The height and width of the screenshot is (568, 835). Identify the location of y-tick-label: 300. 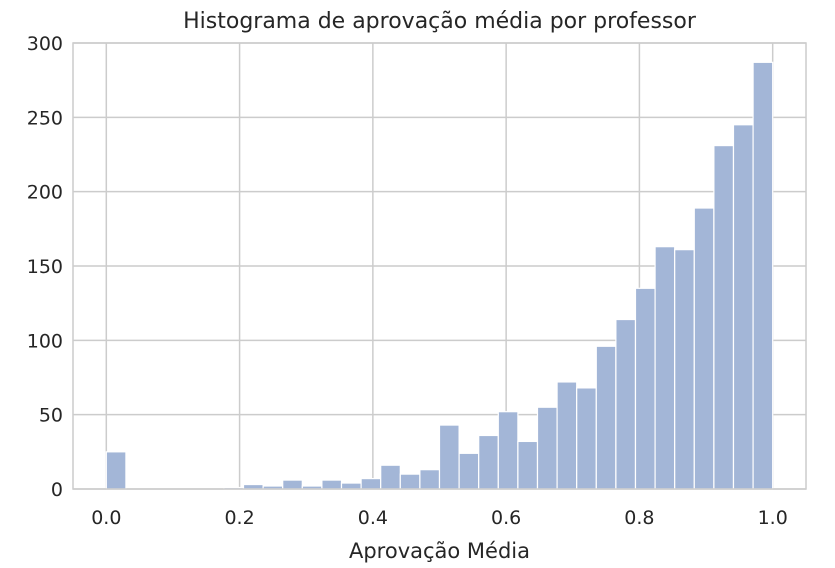
(45, 44).